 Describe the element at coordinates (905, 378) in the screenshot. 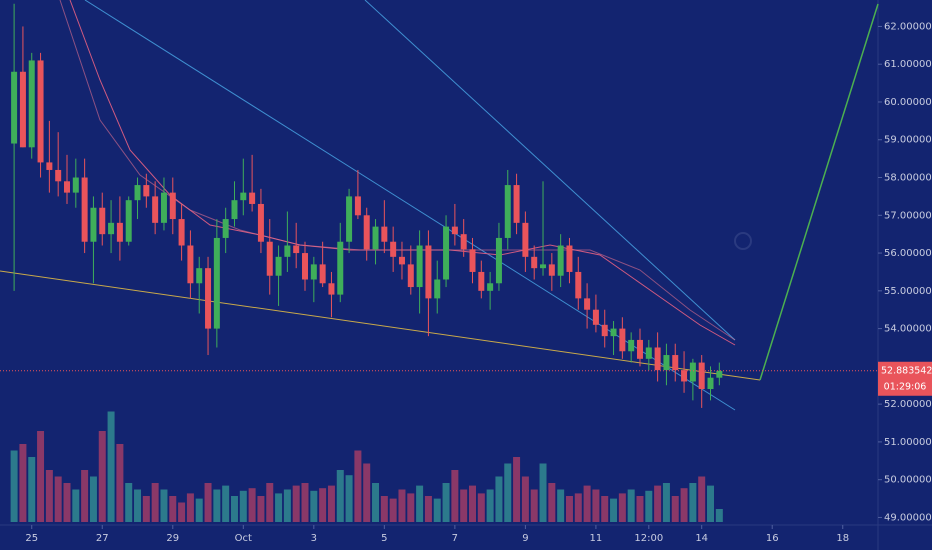

I see `last-price-box` at that location.